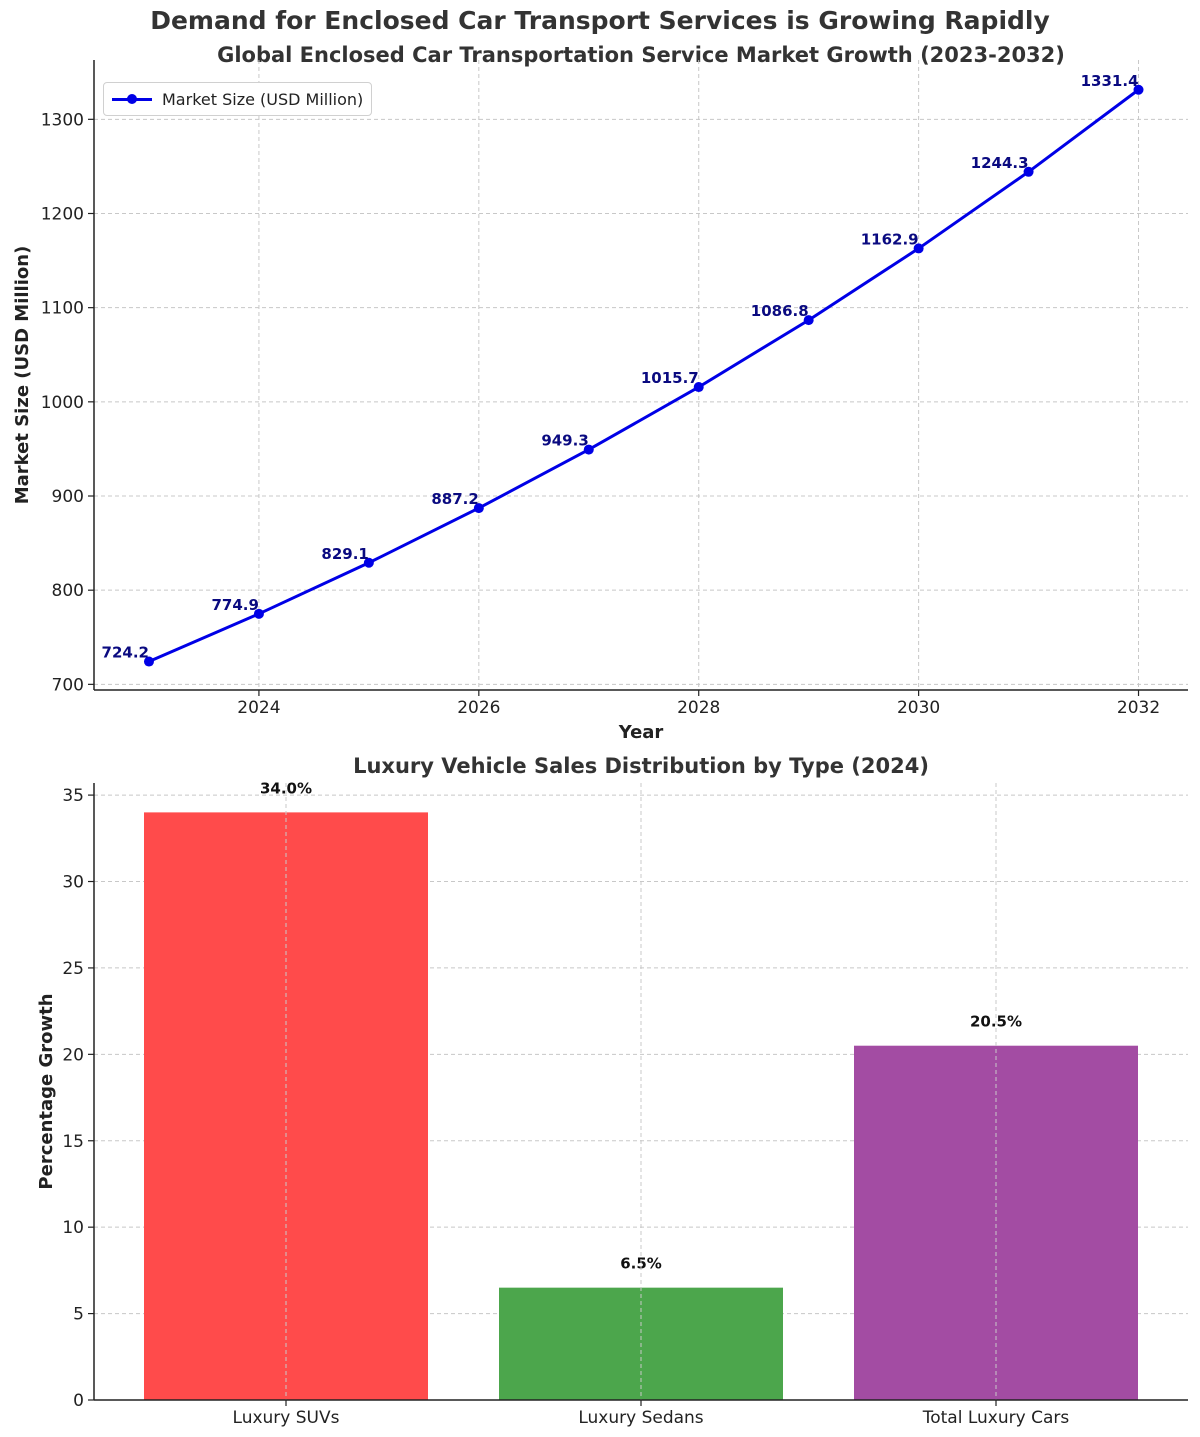 Image resolution: width=1200 pixels, height=1437 pixels. What do you see at coordinates (640, 1418) in the screenshot?
I see `x-tick-label: Luxury Sedans` at bounding box center [640, 1418].